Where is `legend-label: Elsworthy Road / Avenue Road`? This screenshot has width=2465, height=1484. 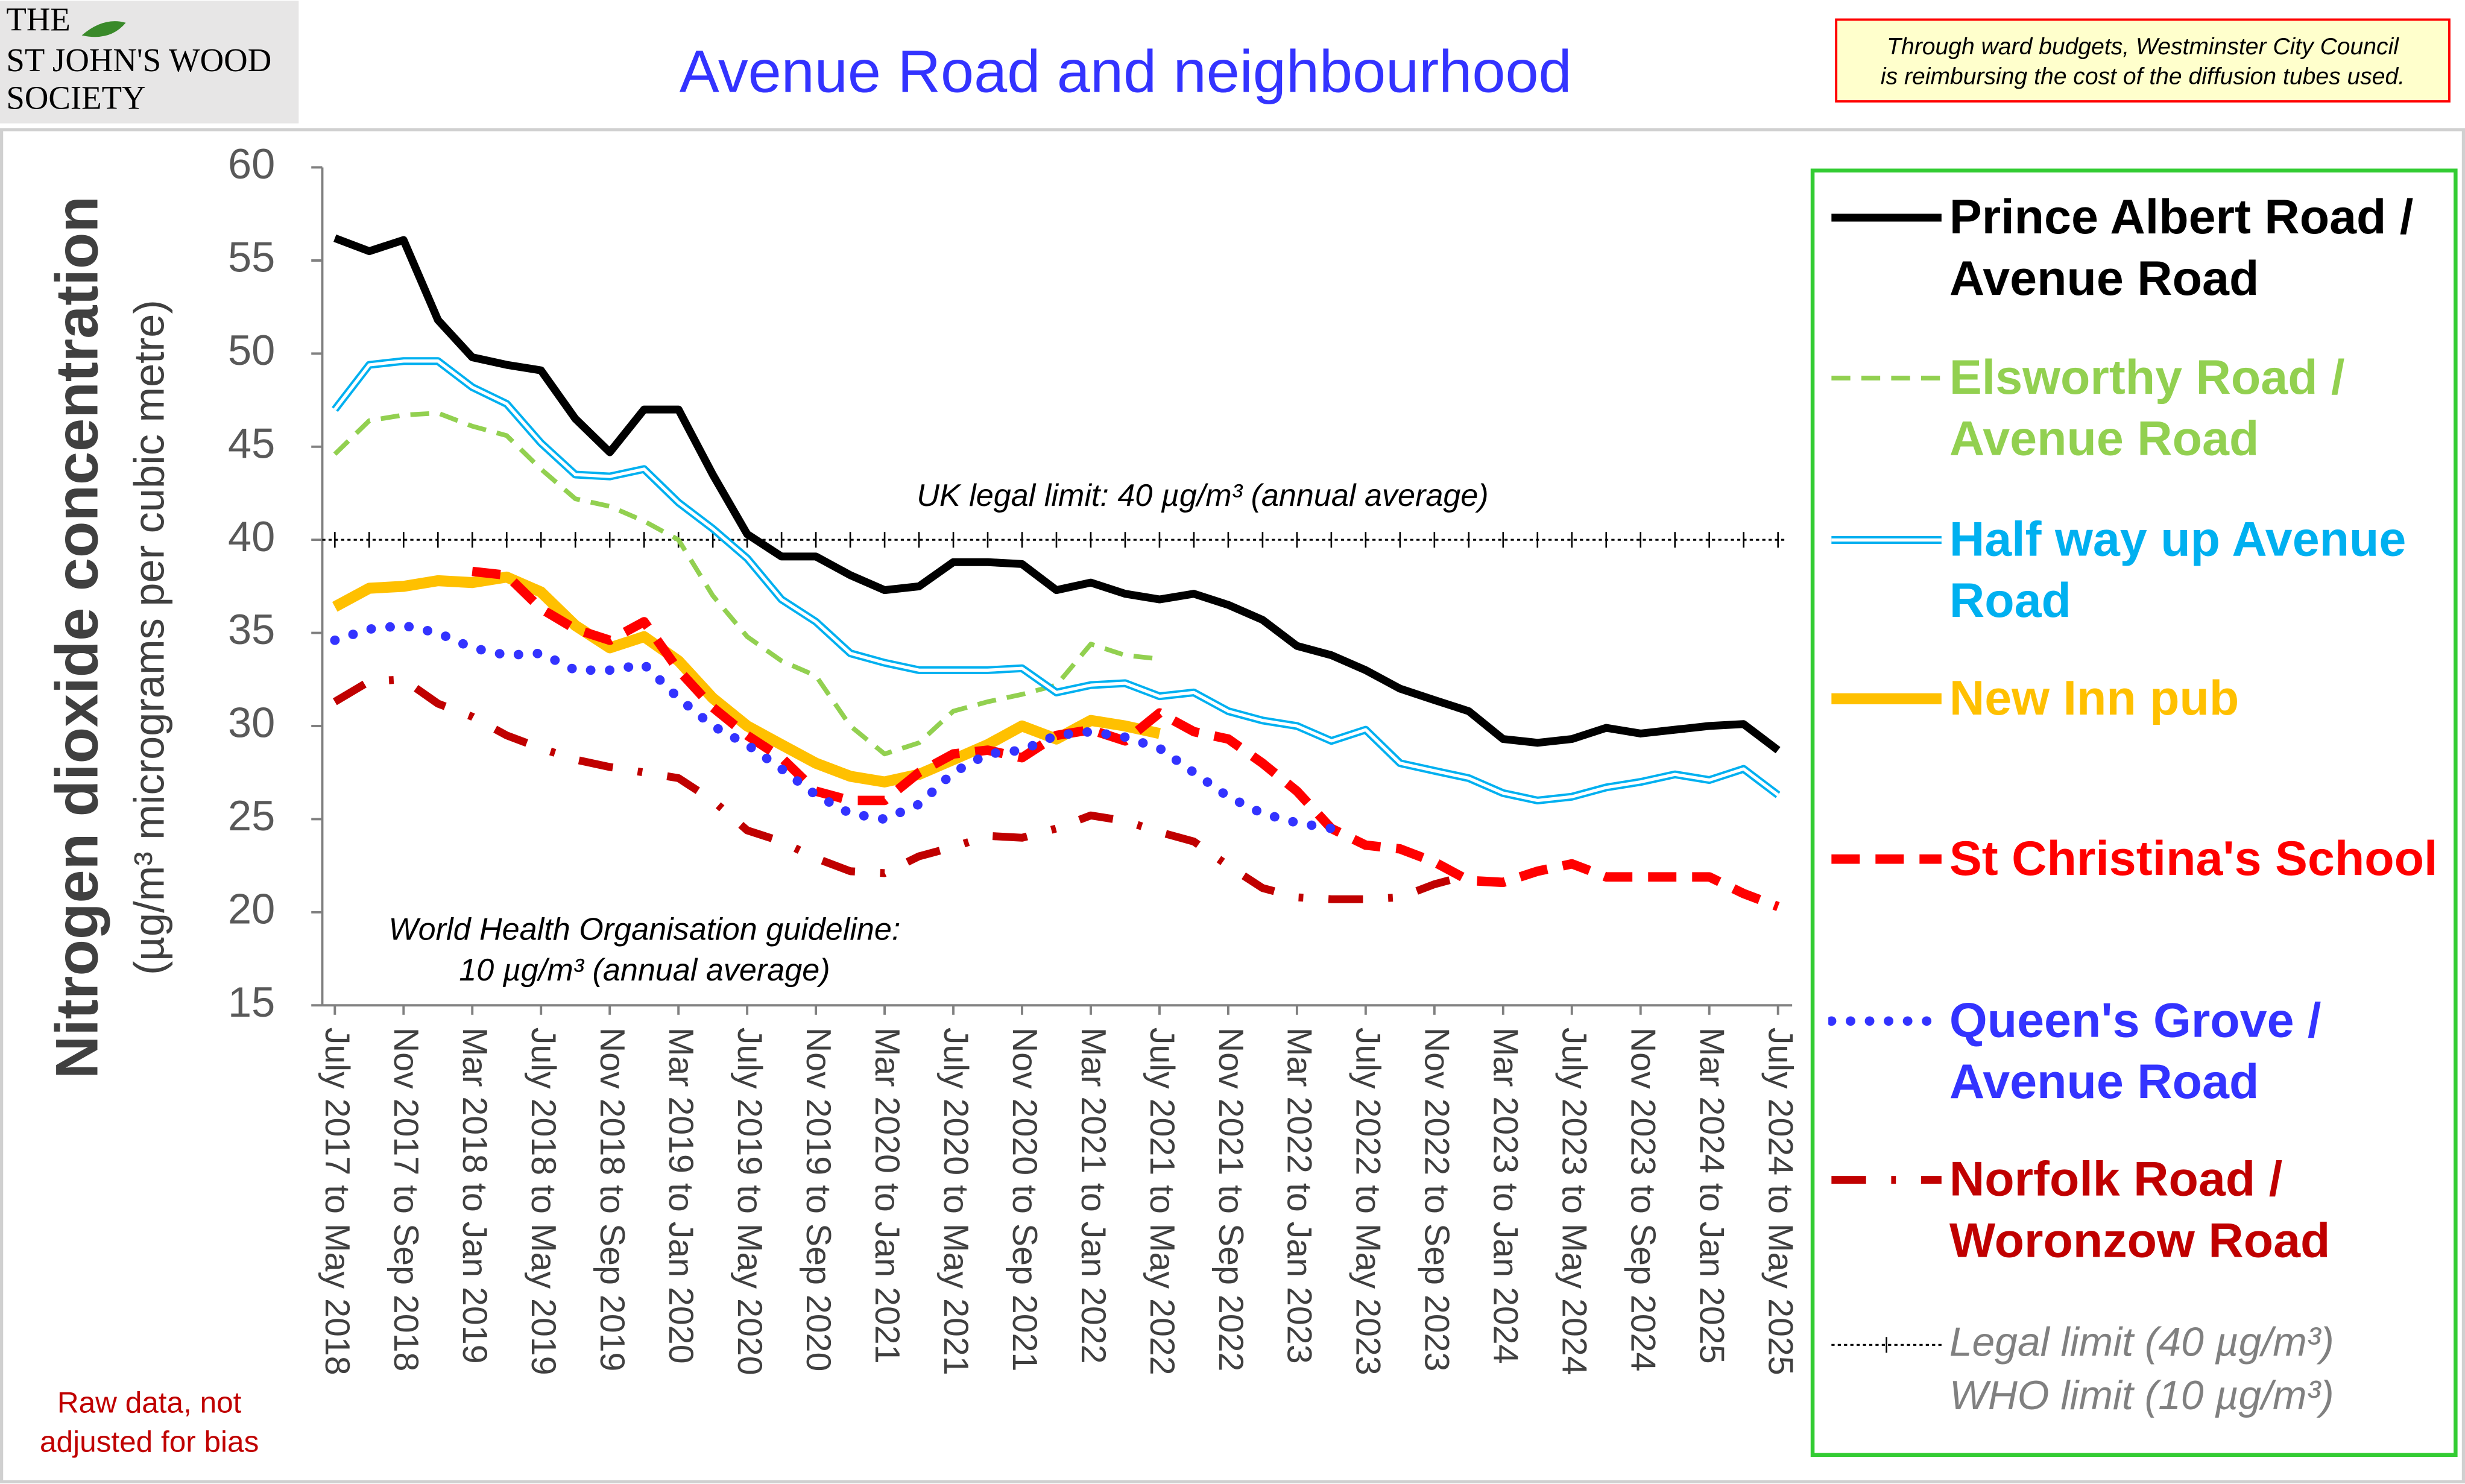
legend-label: Elsworthy Road / Avenue Road is located at coordinates (2147, 408).